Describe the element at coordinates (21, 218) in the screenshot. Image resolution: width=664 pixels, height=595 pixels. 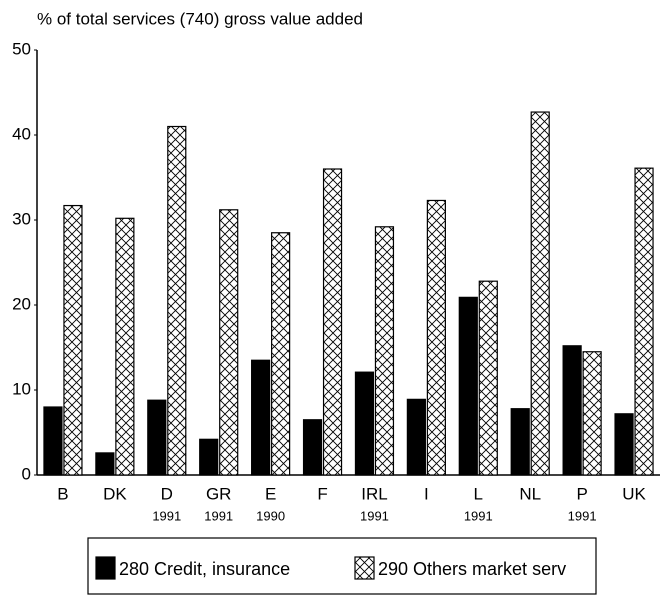
I see `y-tick-label: 30` at that location.